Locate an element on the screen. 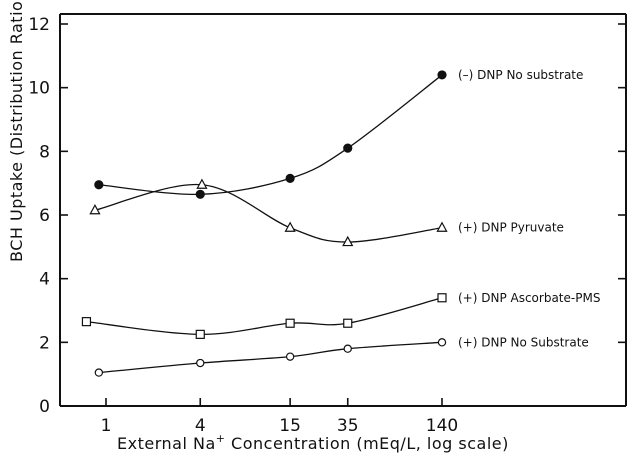 The width and height of the screenshot is (640, 457). series-dnp-plus-no-substrate: (+) DNP No Substrate is located at coordinates (341, 356).